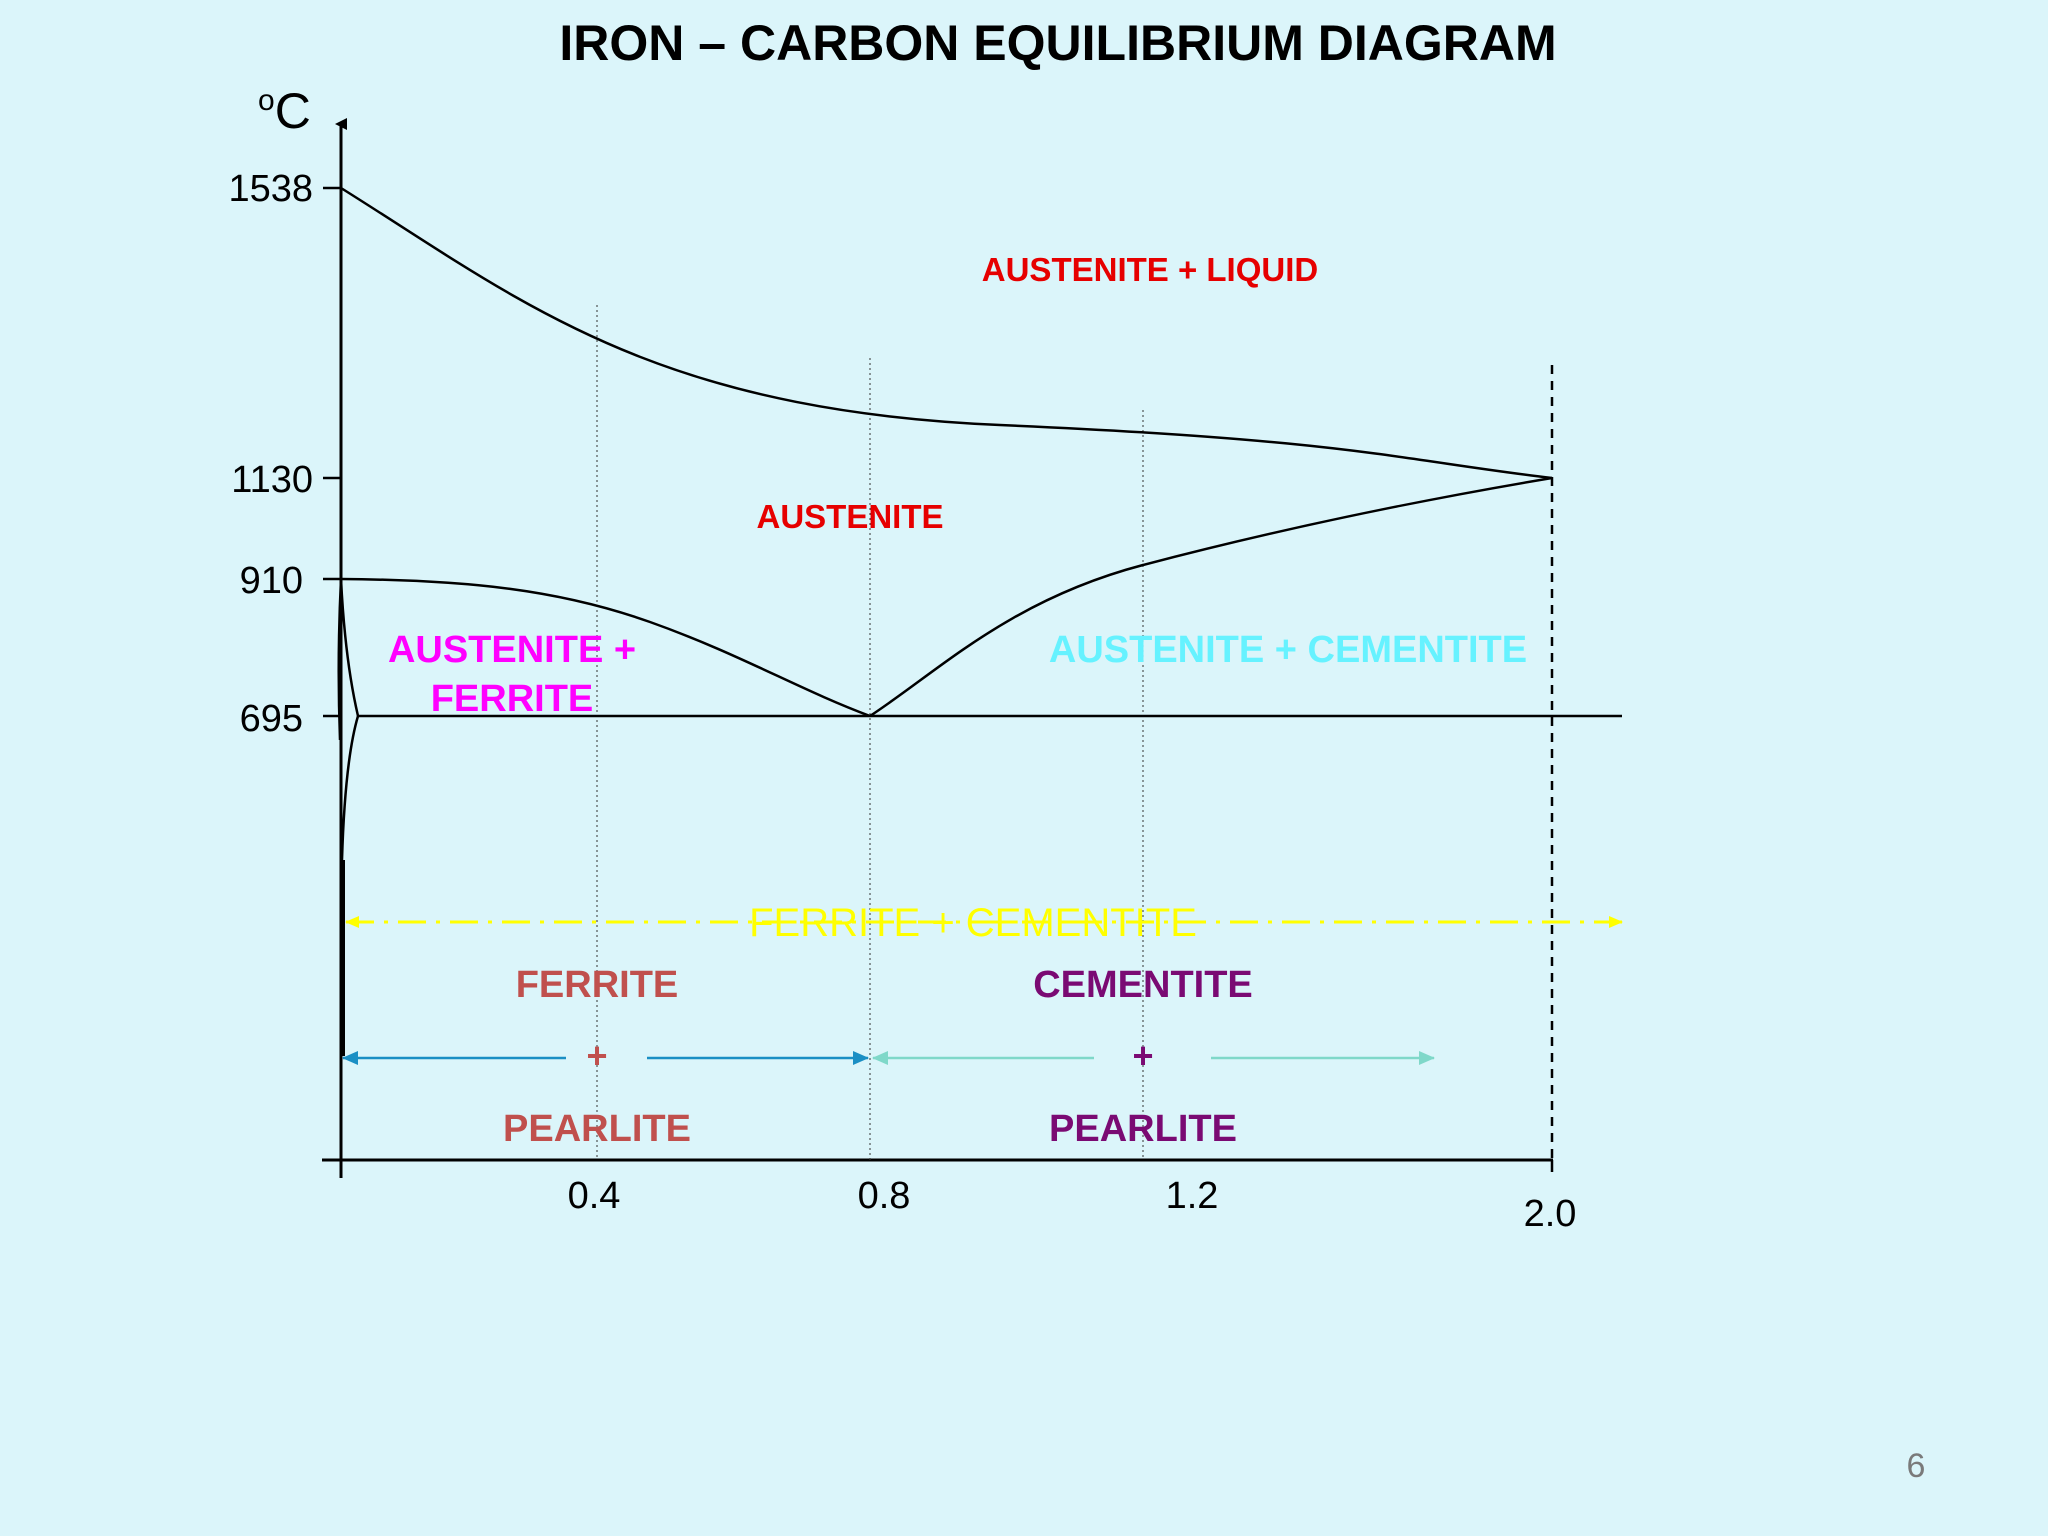 Image resolution: width=2048 pixels, height=1536 pixels. What do you see at coordinates (1057, 43) in the screenshot?
I see `diagram-title: IRON – CARBON EQUILIBRIUM DIAGRAM` at bounding box center [1057, 43].